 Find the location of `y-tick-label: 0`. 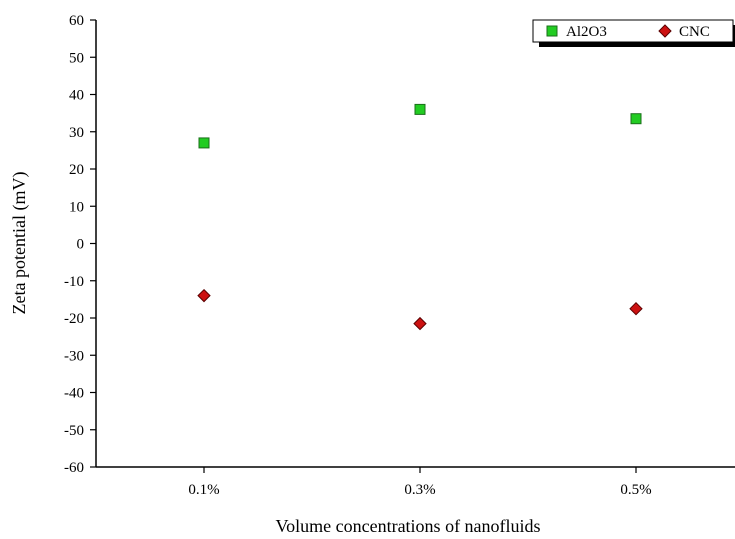

y-tick-label: 0 is located at coordinates (81, 245).